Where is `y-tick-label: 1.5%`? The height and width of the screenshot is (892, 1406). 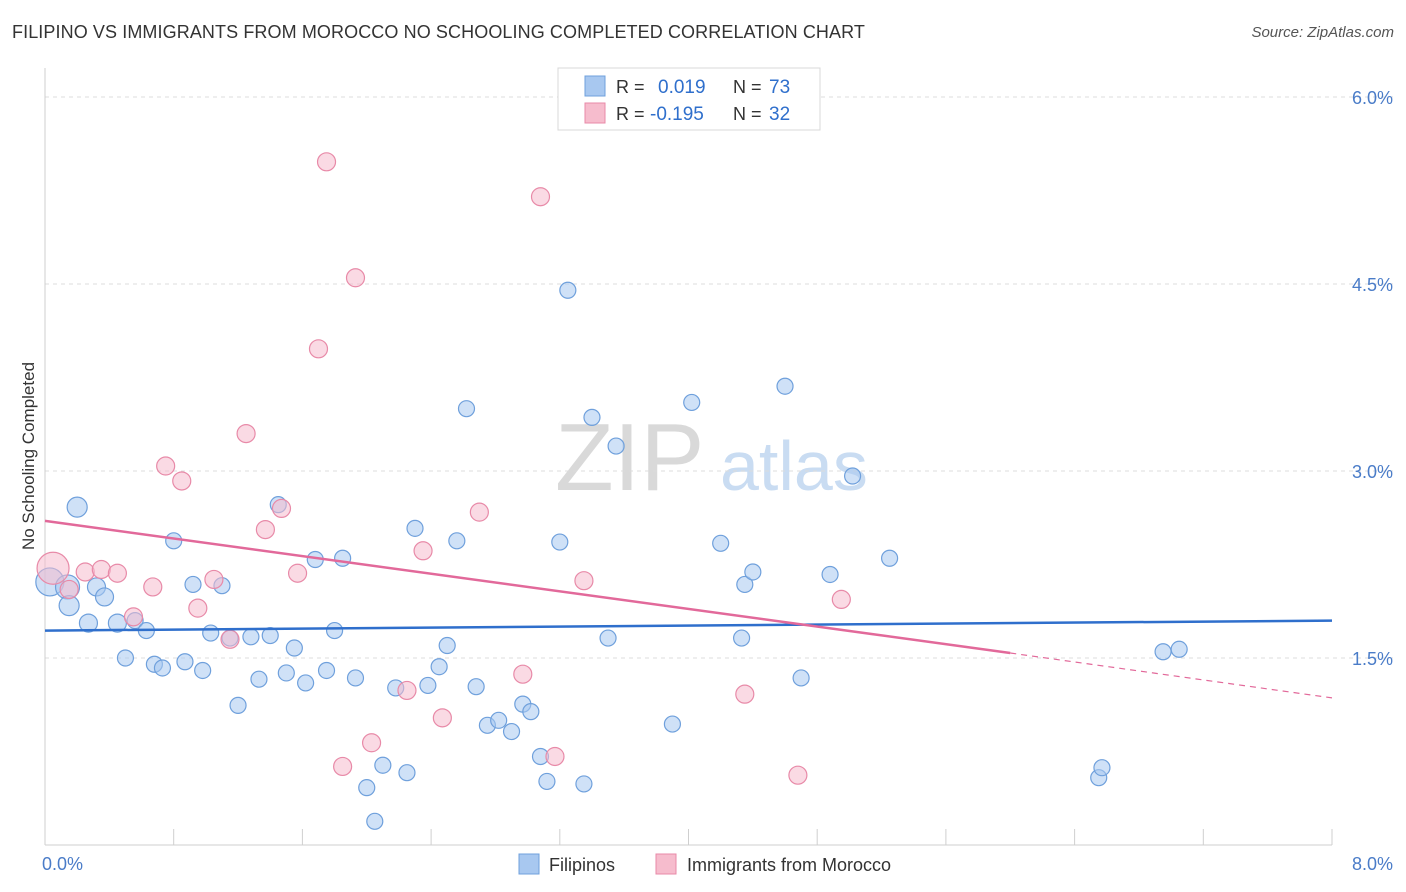 y-tick-label: 1.5% is located at coordinates (1372, 659).